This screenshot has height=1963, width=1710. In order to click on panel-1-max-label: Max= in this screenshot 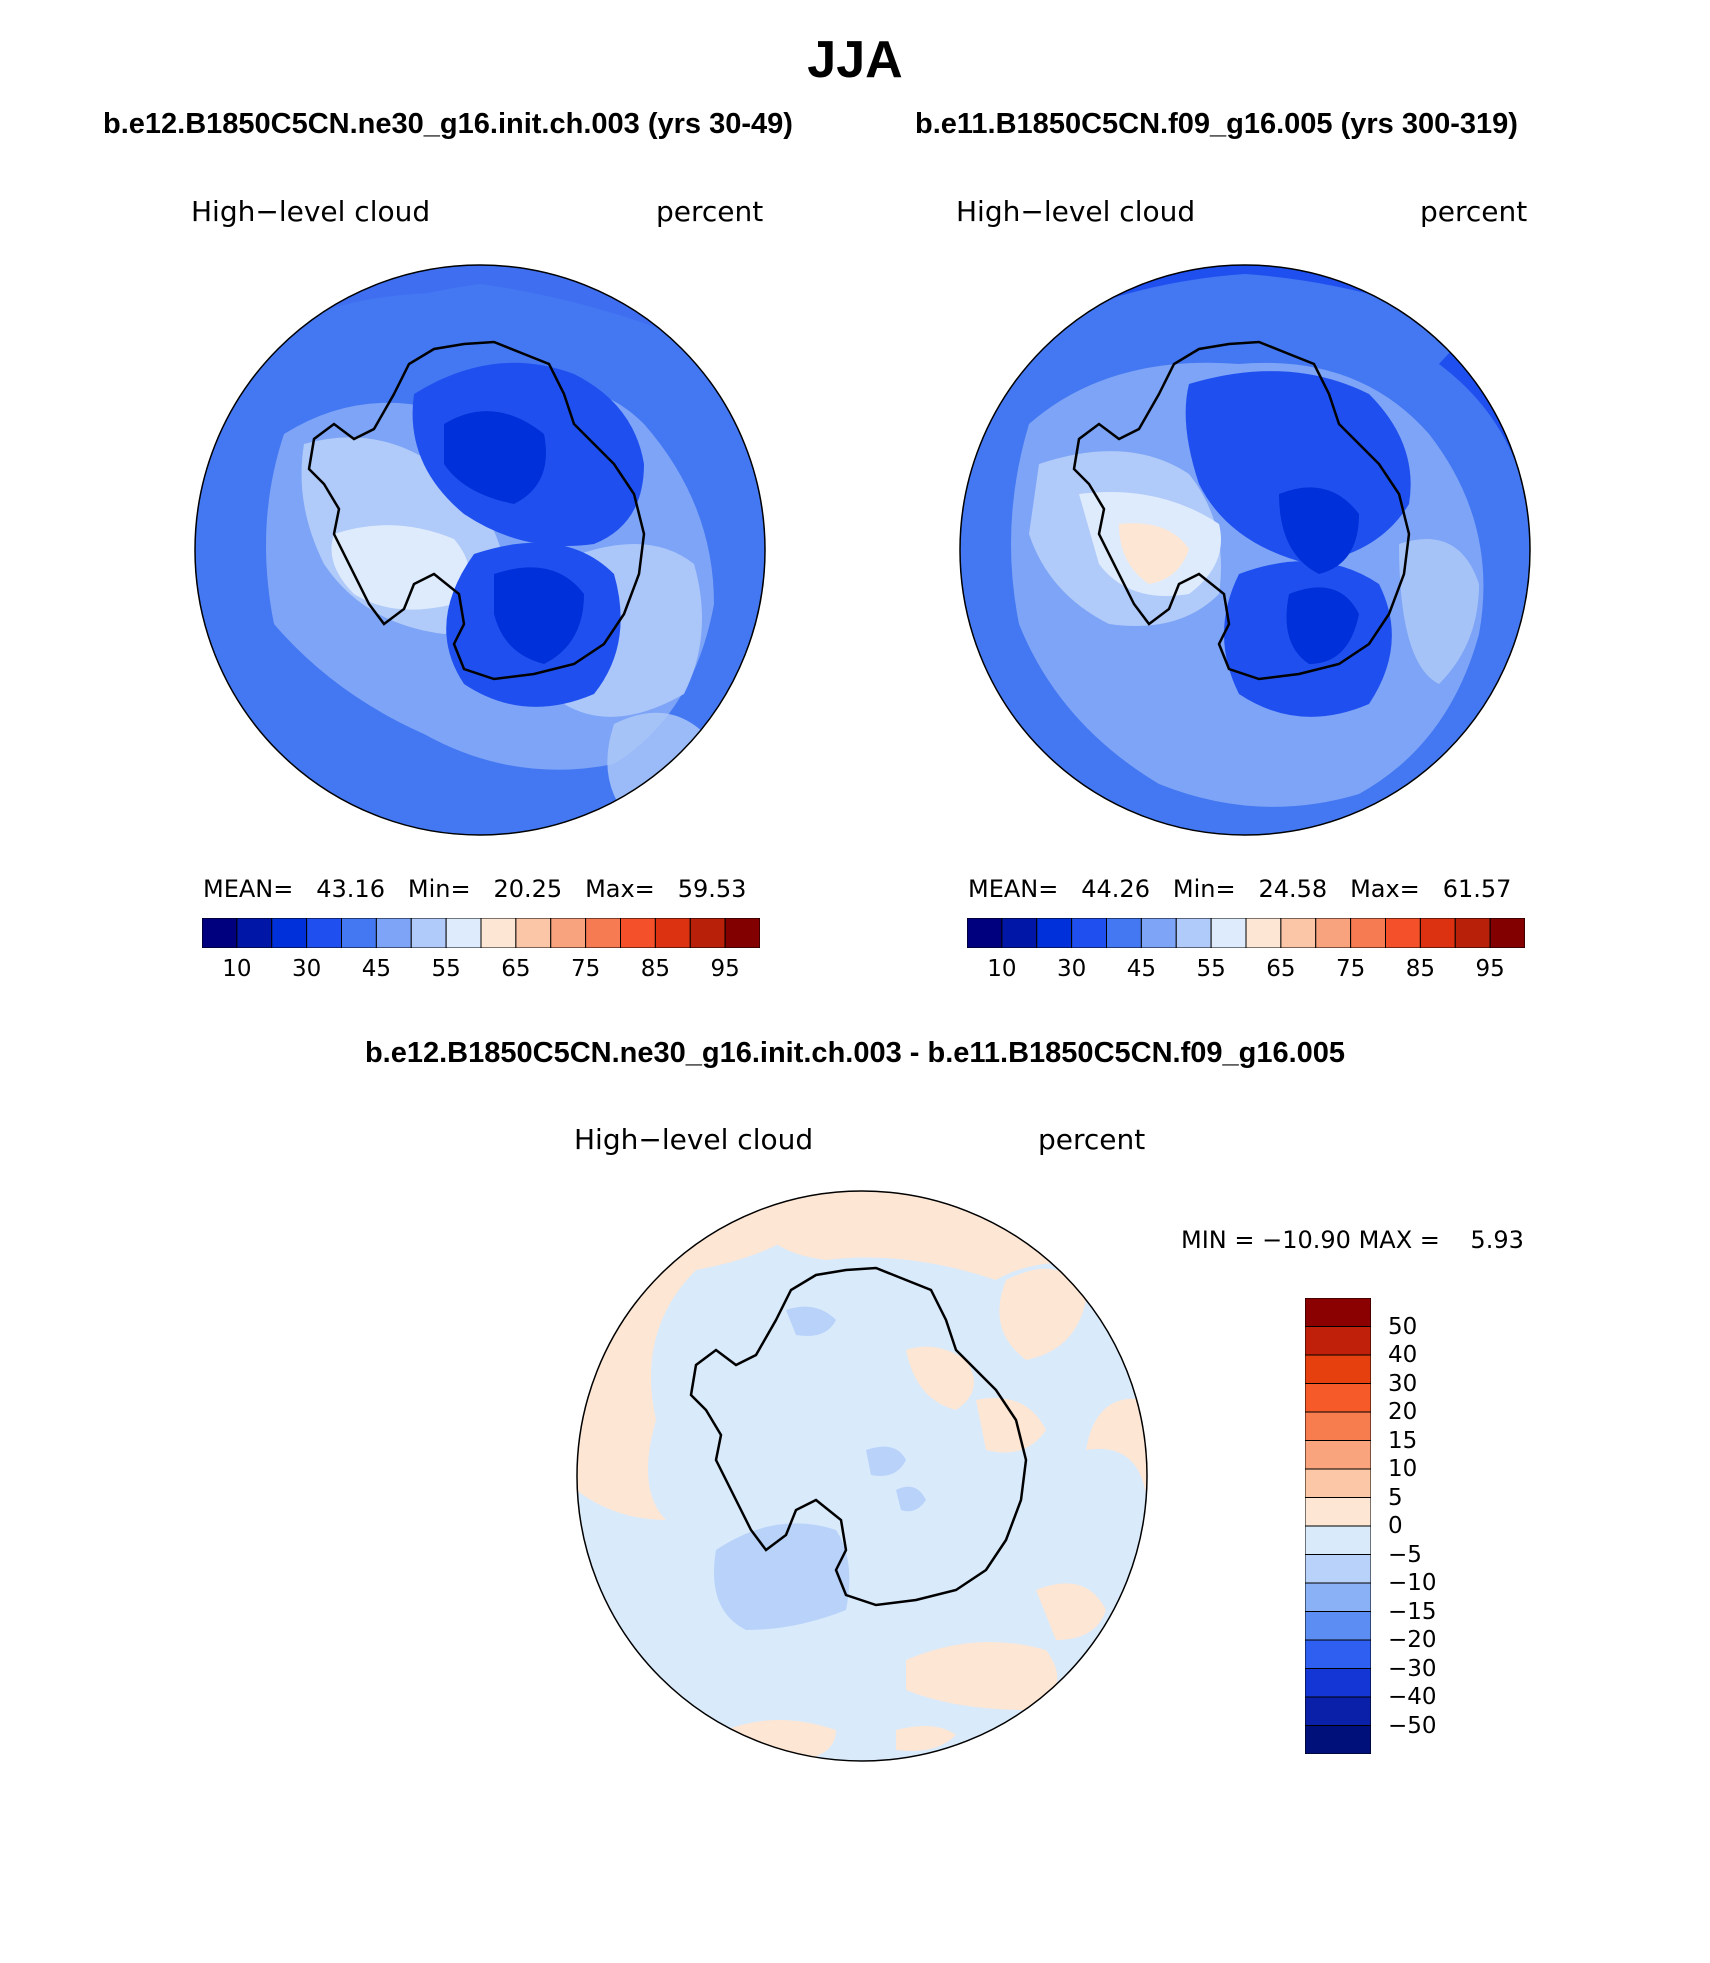, I will do `click(620, 889)`.